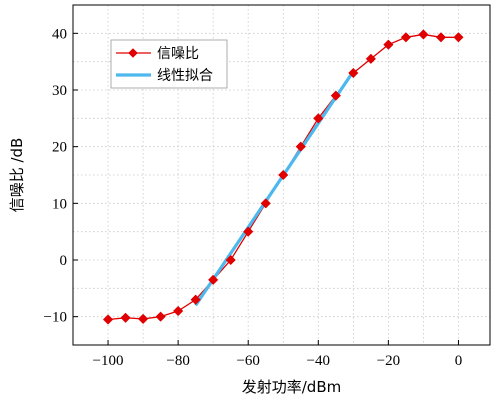 This screenshot has height=400, width=491. What do you see at coordinates (178, 54) in the screenshot?
I see `legend-snr-label: 信噪比` at bounding box center [178, 54].